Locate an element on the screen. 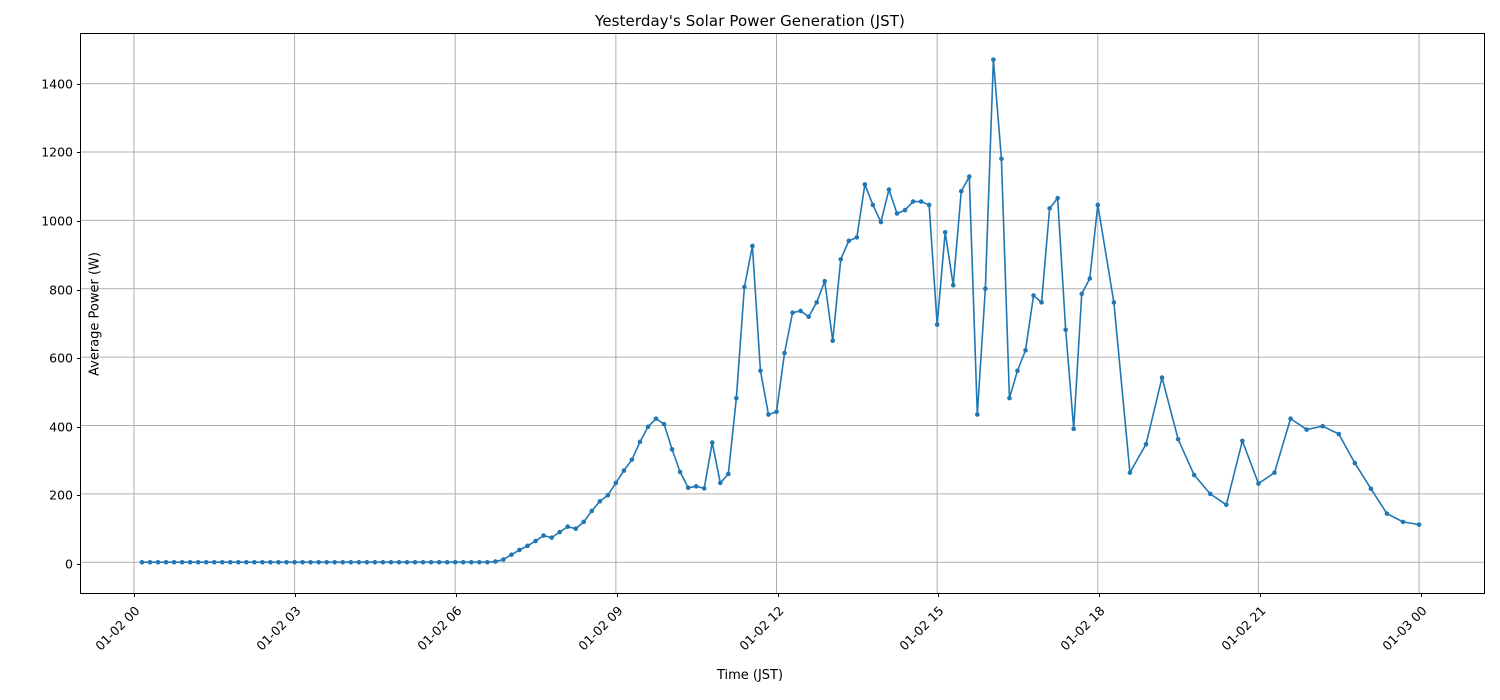 This screenshot has height=700, width=1500. chart-title: Yesterday's Solar Power Generation (JST) is located at coordinates (750, 21).